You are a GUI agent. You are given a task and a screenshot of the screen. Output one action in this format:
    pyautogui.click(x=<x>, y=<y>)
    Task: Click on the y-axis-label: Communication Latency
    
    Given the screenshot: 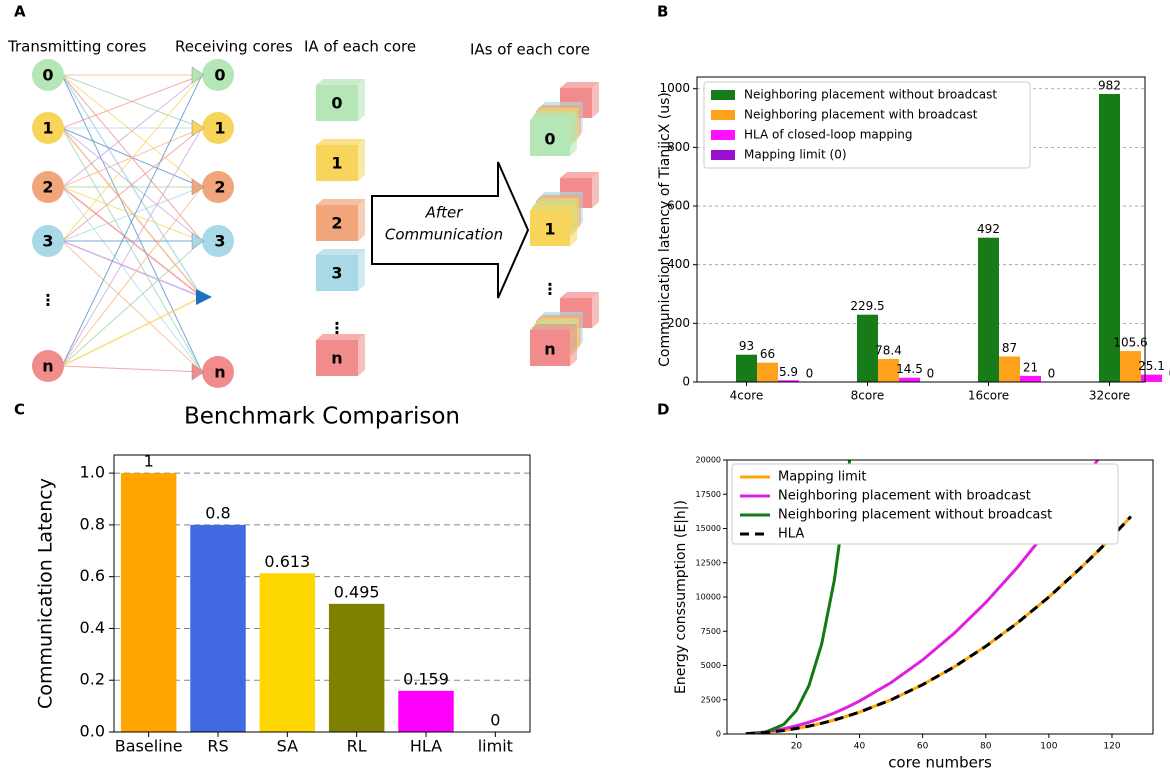 What is the action you would take?
    pyautogui.click(x=46, y=593)
    